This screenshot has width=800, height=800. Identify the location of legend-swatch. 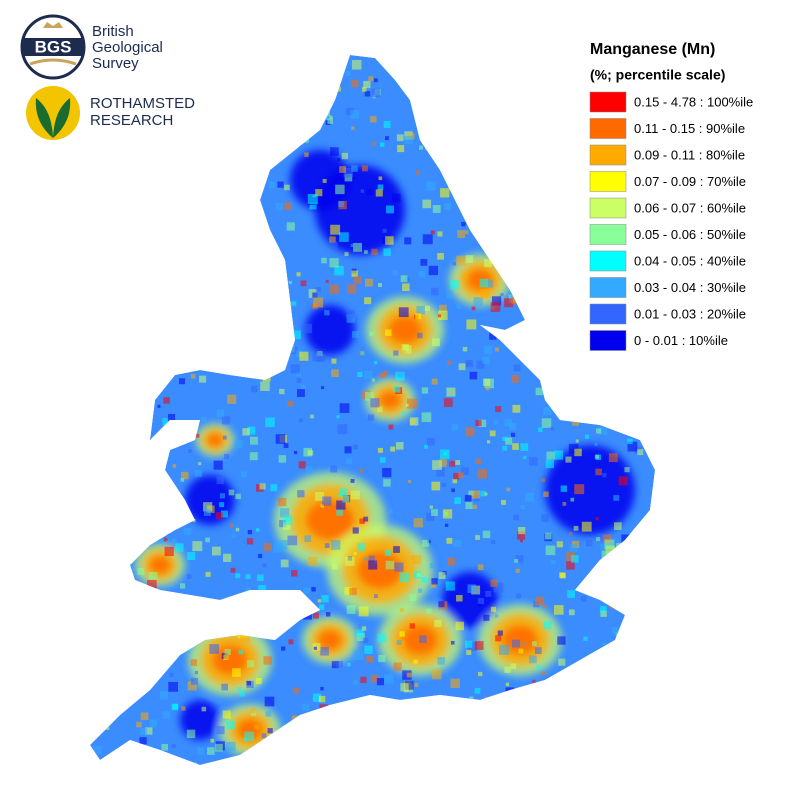
(608, 340).